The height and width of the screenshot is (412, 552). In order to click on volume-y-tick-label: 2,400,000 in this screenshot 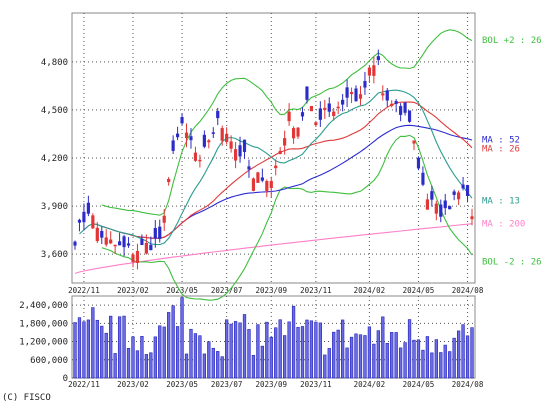, I will do `click(43, 306)`.